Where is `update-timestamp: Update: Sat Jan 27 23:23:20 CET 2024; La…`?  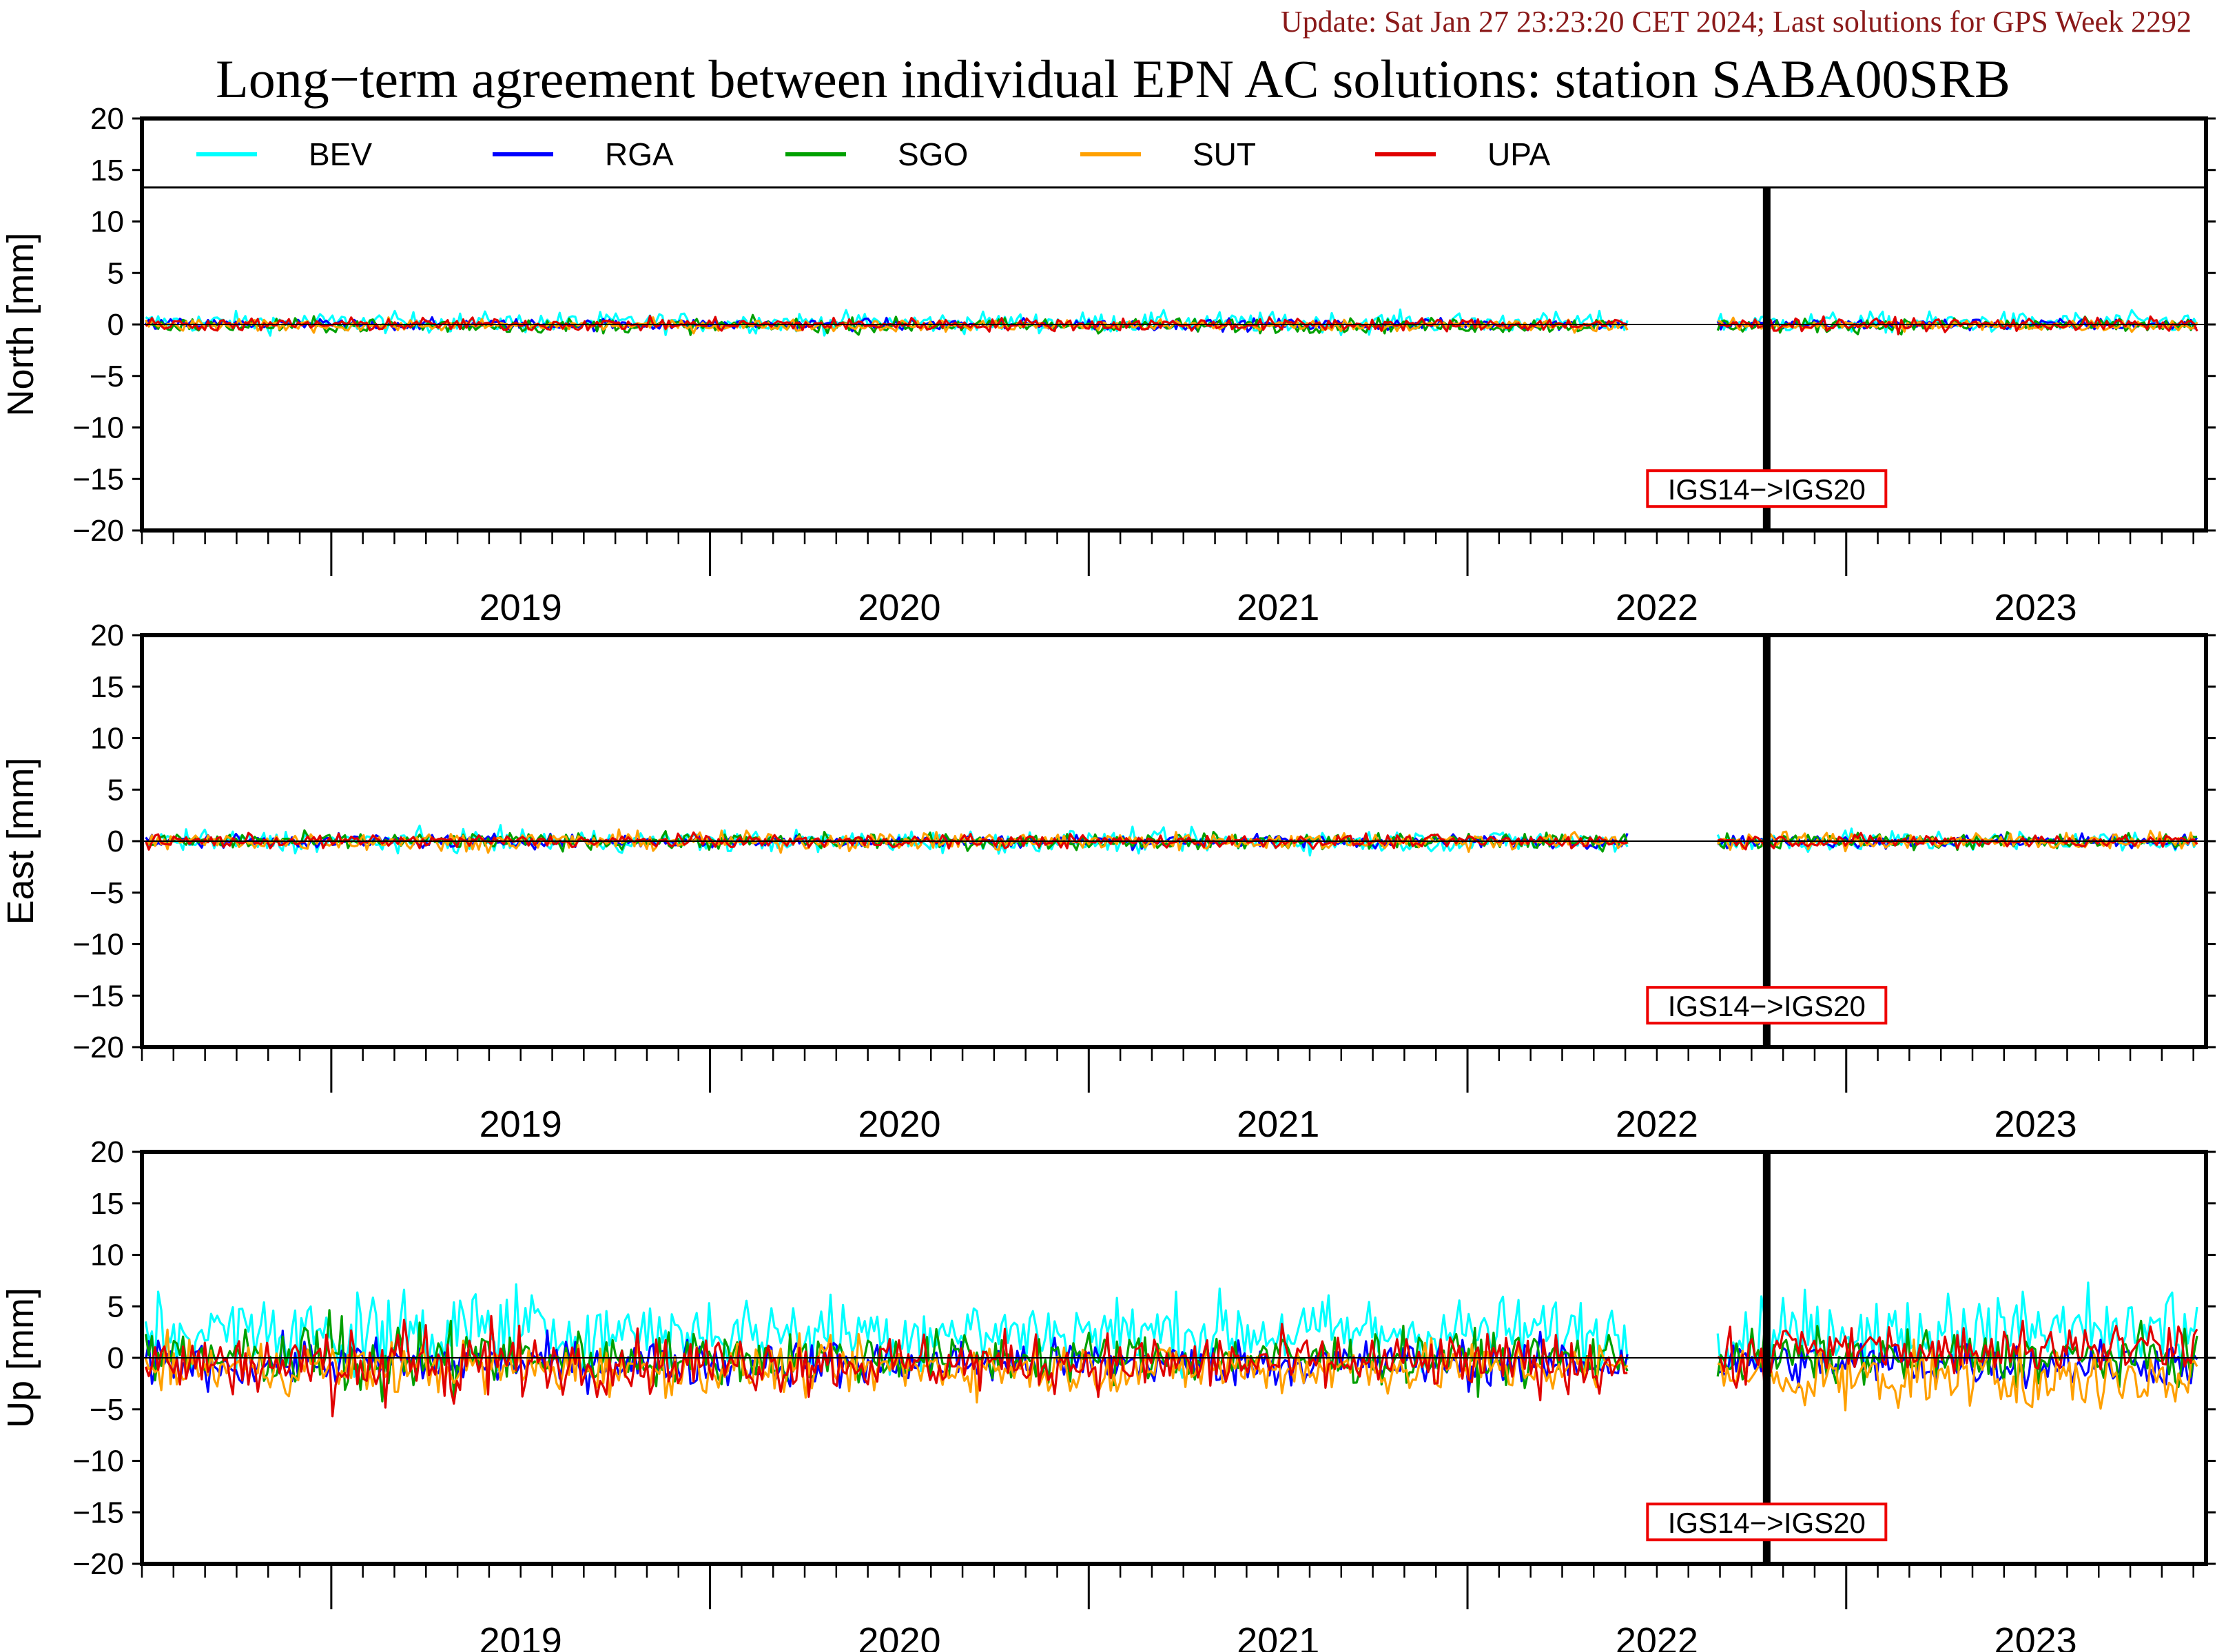 update-timestamp: Update: Sat Jan 27 23:23:20 CET 2024; La… is located at coordinates (1736, 22).